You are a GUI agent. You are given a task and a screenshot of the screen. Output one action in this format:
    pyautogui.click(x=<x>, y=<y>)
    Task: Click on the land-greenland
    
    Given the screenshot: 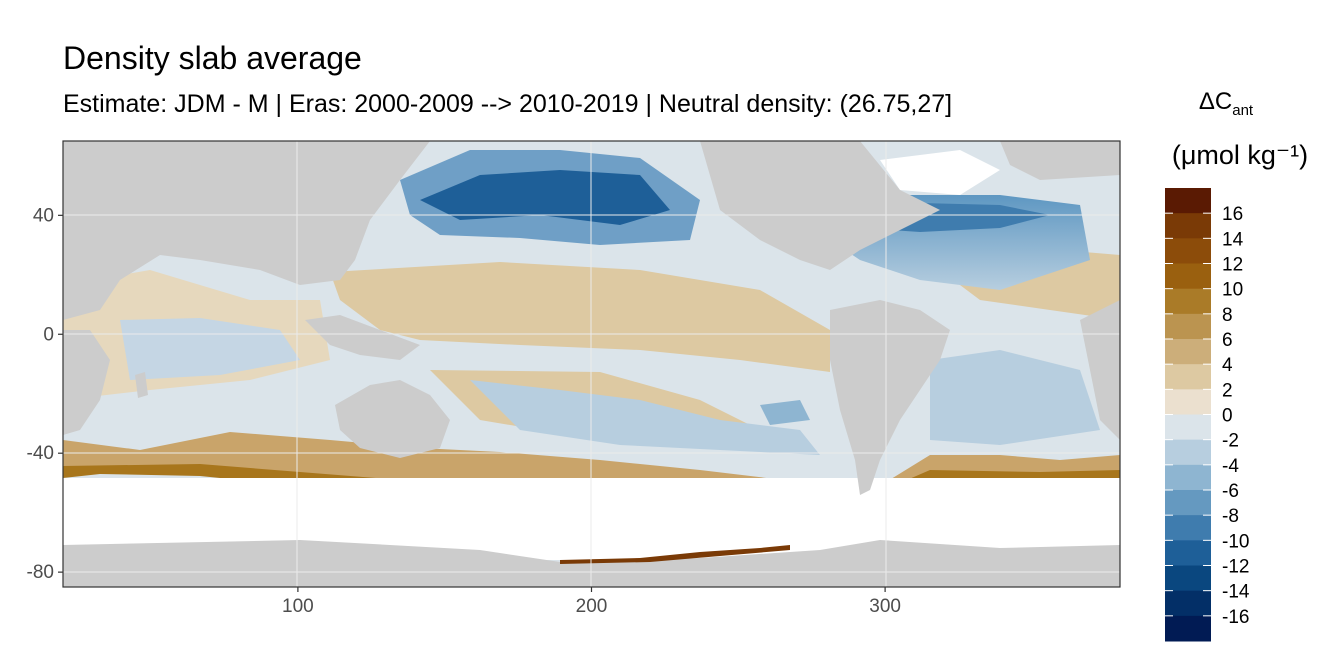 What is the action you would take?
    pyautogui.click(x=1060, y=160)
    